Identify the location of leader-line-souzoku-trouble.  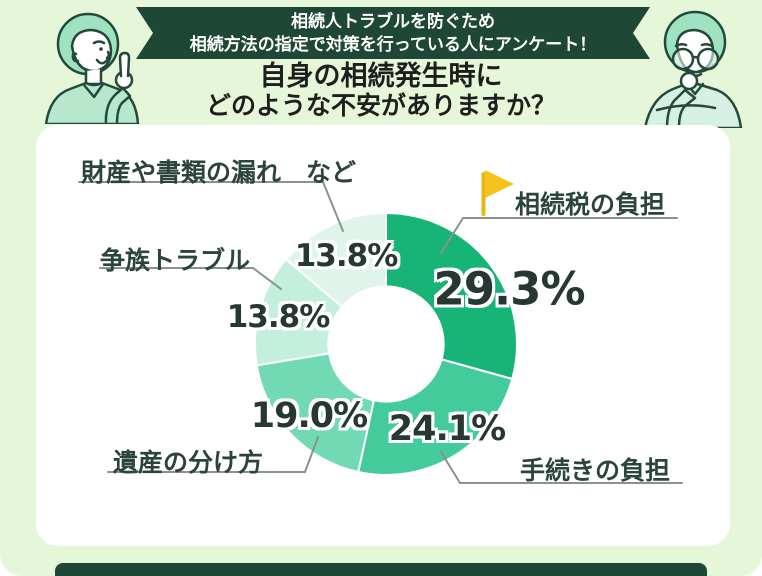
(190, 278).